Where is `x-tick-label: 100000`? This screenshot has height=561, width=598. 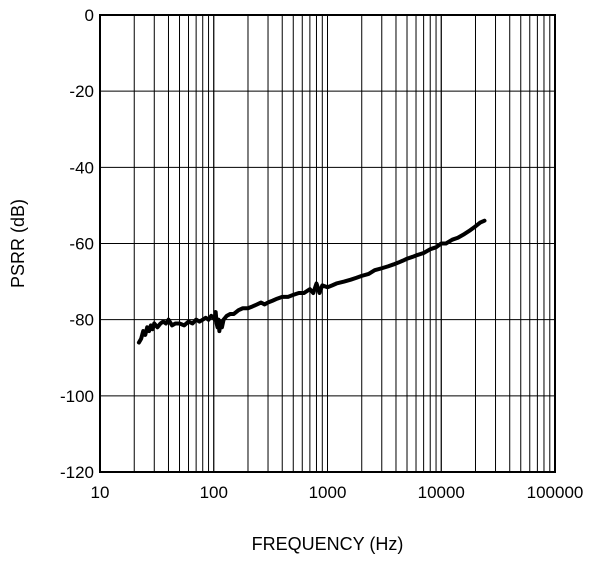
x-tick-label: 100000 is located at coordinates (555, 492).